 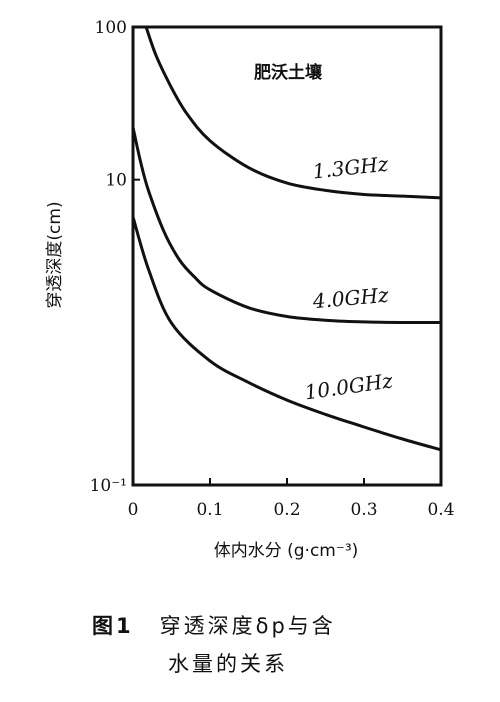 I want to click on y-tick-label: 10, so click(x=116, y=181).